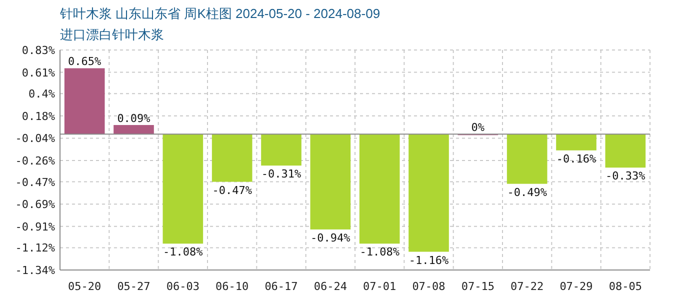  I want to click on data-label: -0.49%, so click(527, 192).